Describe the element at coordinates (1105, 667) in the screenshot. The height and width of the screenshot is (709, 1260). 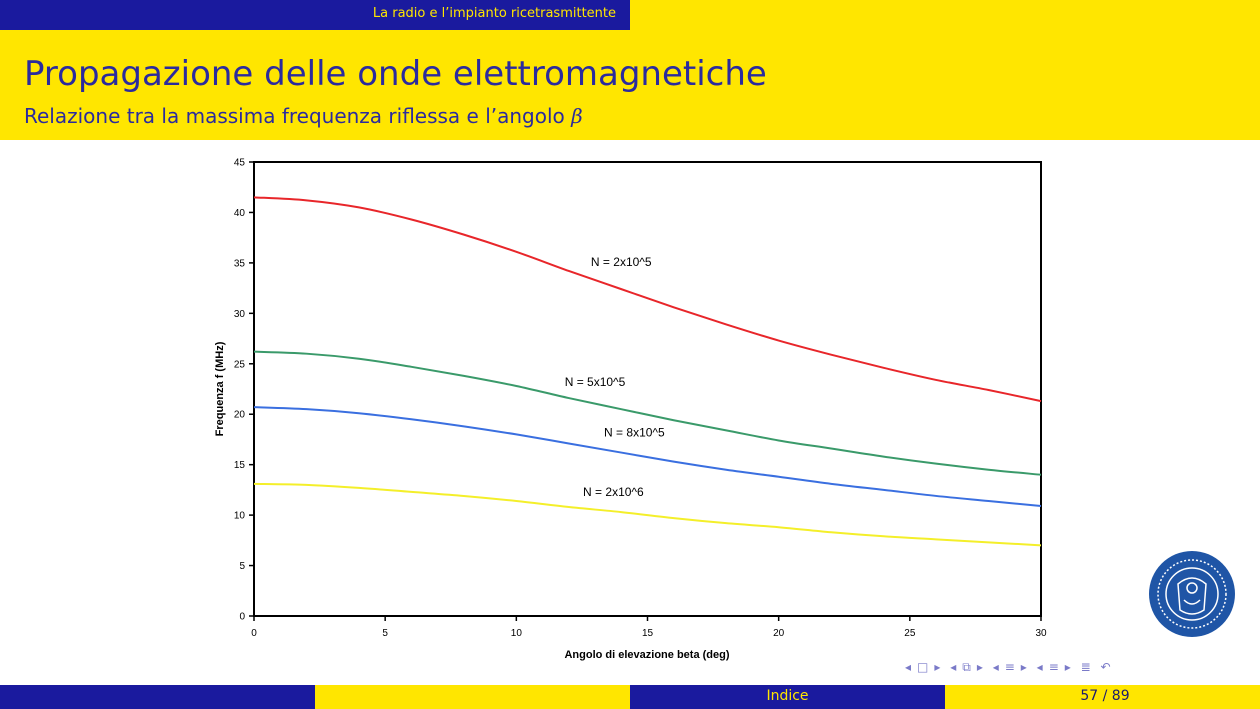
I see `nav-search-undo-icon: ↶` at that location.